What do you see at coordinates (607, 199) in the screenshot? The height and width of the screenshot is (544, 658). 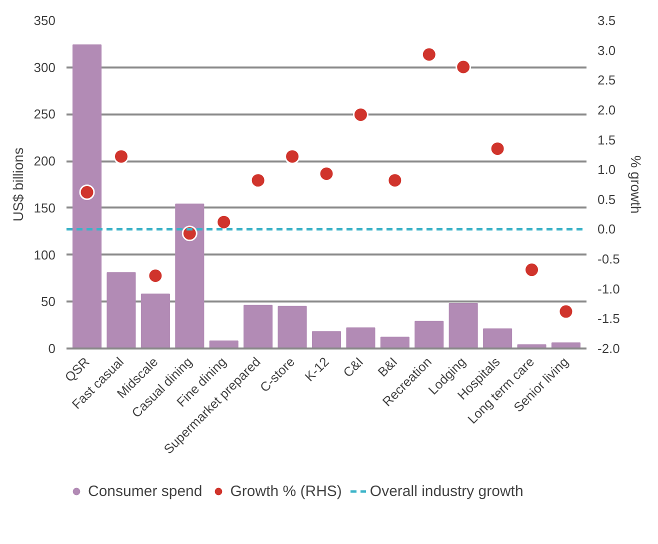 I see `y2-tick-label: 0.5` at bounding box center [607, 199].